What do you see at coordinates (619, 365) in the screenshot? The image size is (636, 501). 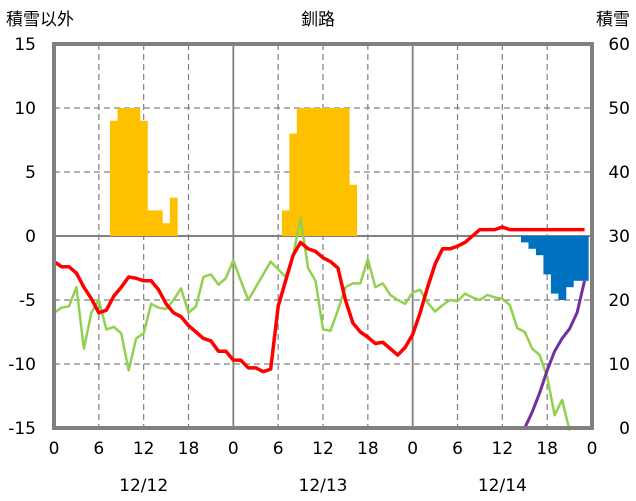 I see `right-tick-label: 10` at bounding box center [619, 365].